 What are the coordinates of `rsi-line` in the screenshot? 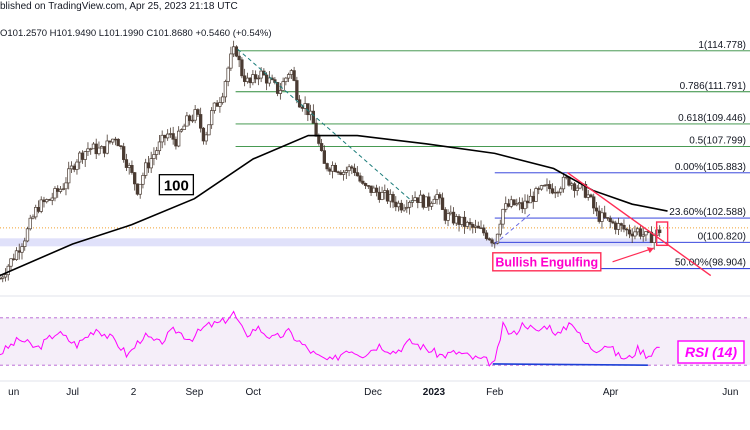 It's located at (330, 338).